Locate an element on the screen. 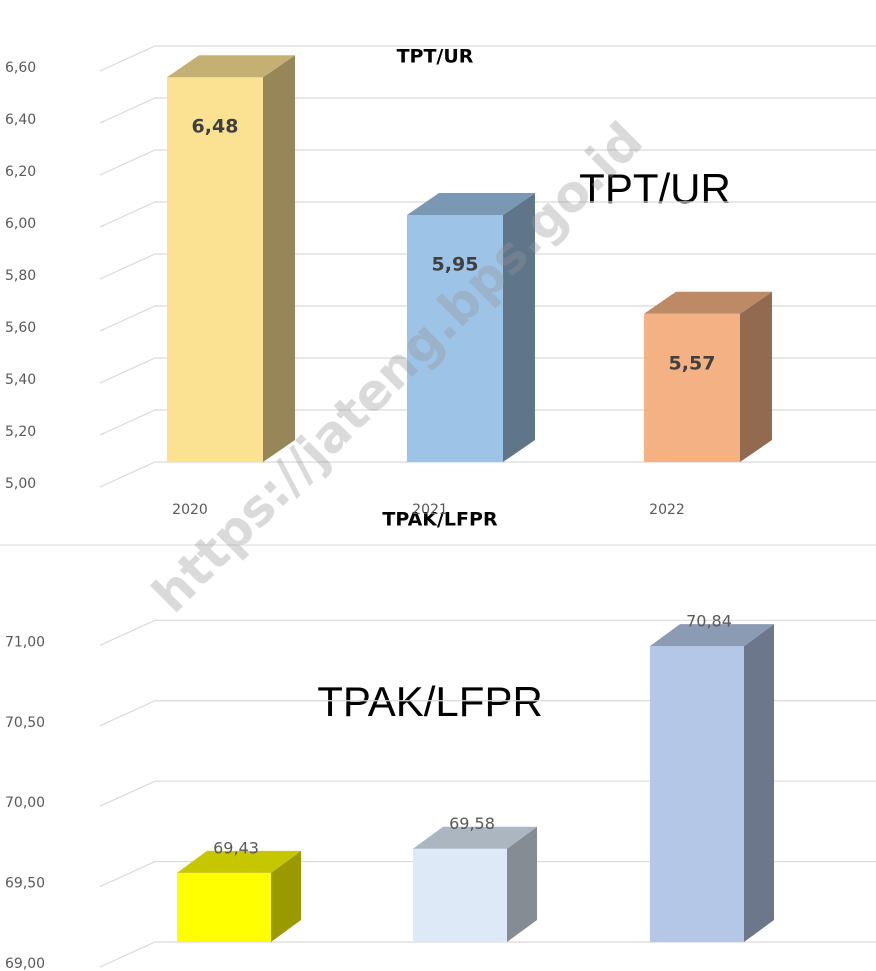 The width and height of the screenshot is (876, 971). chart-title: TPT/UR is located at coordinates (435, 57).